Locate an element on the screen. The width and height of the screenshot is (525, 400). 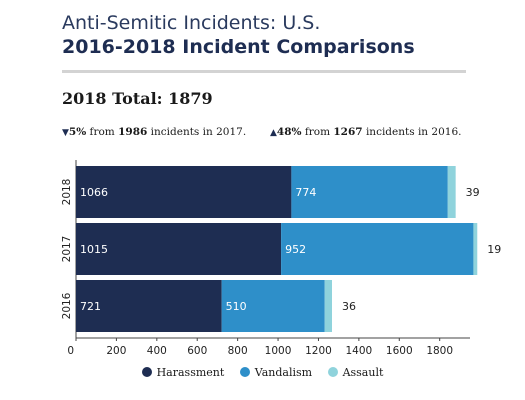
x-tick-label-1000: 1000 is located at coordinates (278, 351).